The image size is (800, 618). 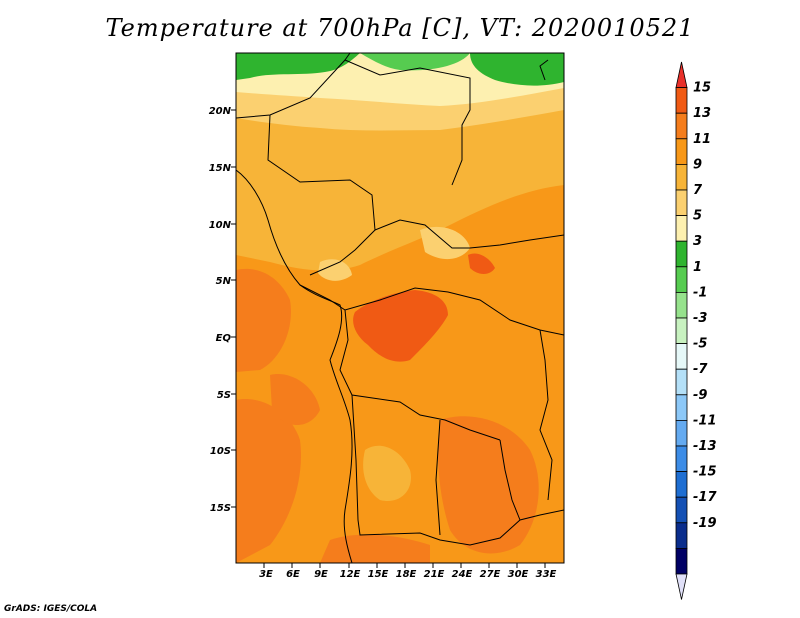 I want to click on colorbar-label: 3, so click(x=697, y=241).